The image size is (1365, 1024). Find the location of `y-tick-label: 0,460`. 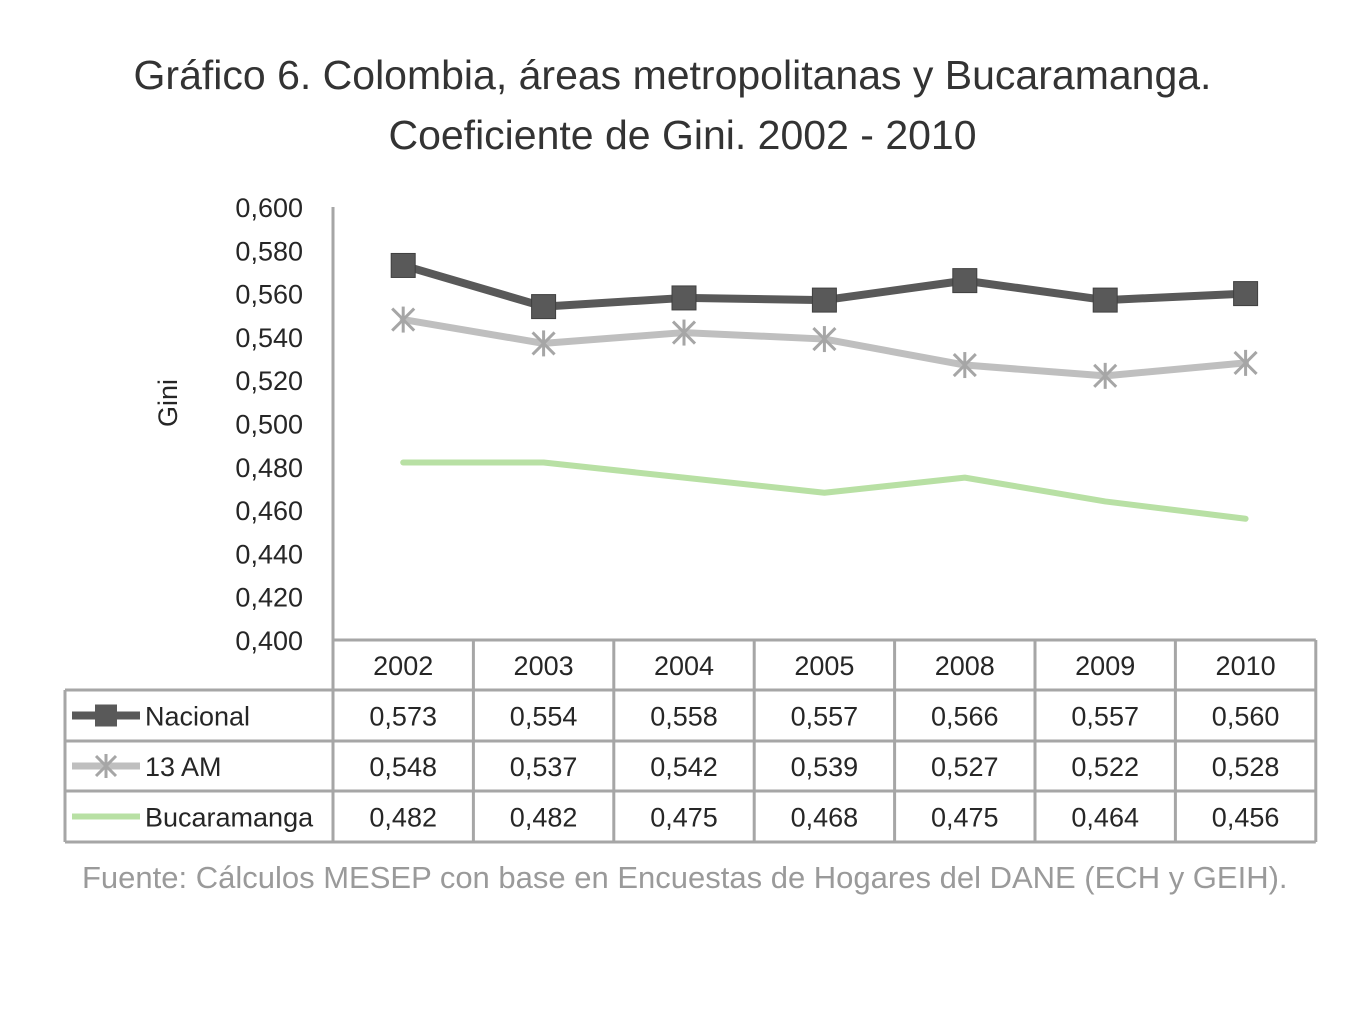

y-tick-label: 0,460 is located at coordinates (269, 511).